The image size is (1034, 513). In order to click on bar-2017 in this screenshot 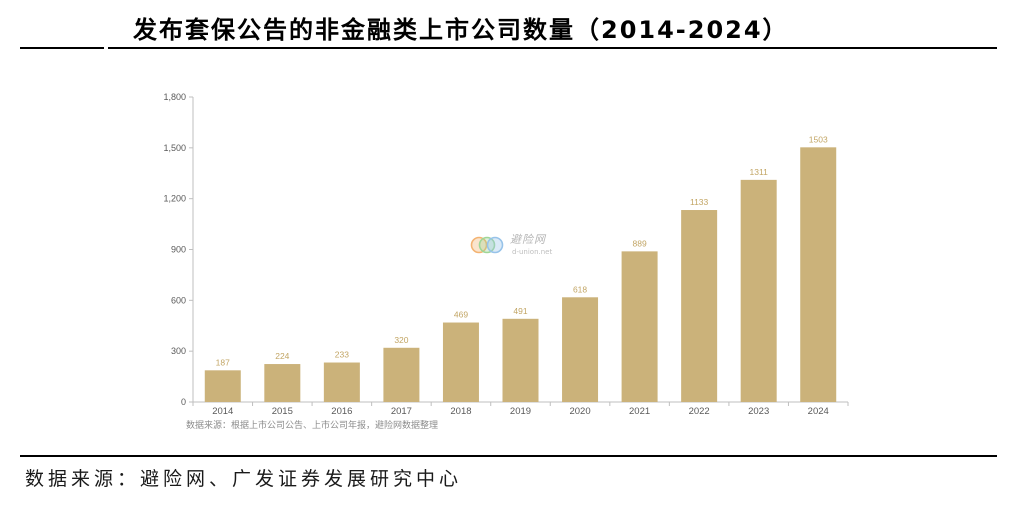, I will do `click(401, 374)`.